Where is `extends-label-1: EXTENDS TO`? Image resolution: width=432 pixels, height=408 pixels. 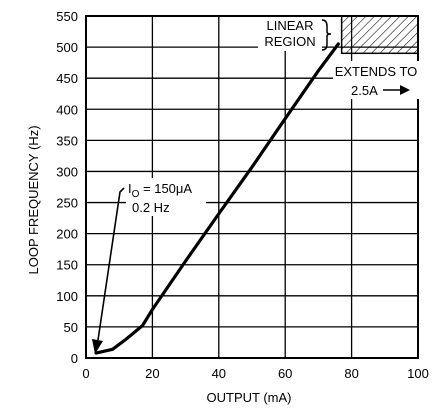 extends-label-1: EXTENDS TO is located at coordinates (376, 71).